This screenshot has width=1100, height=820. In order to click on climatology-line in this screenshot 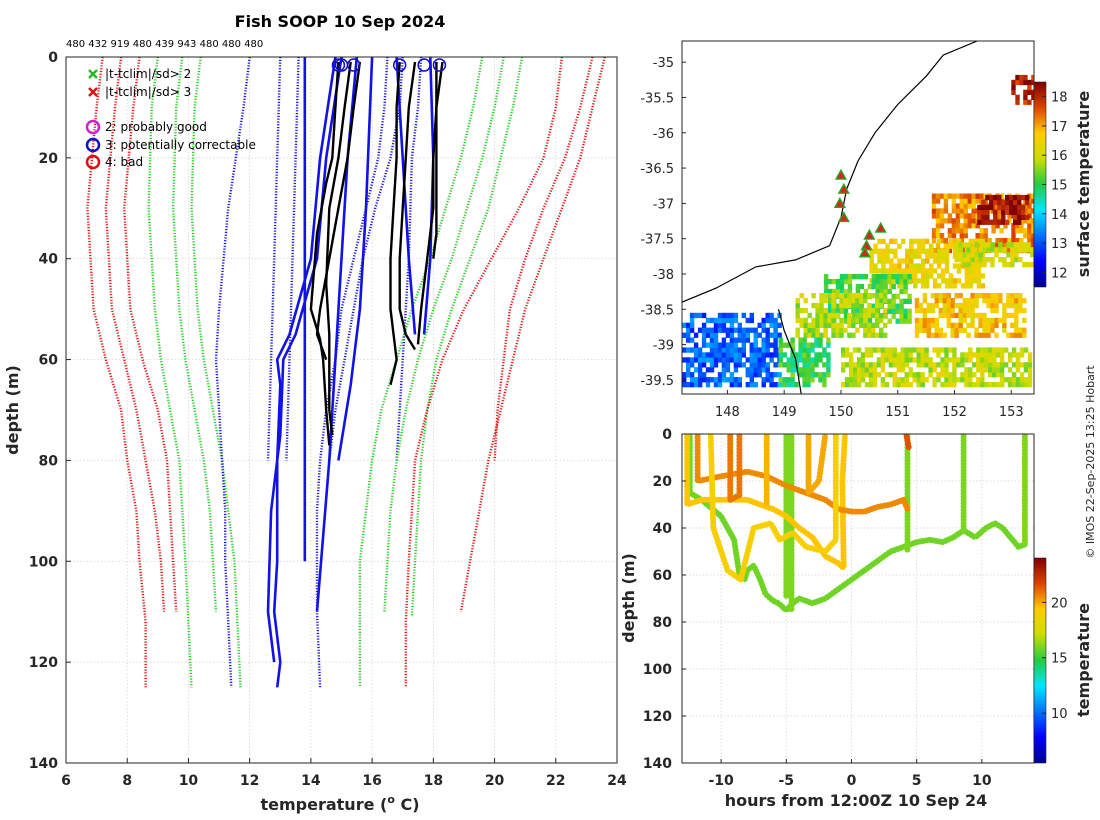, I will do `click(116, 372)`.